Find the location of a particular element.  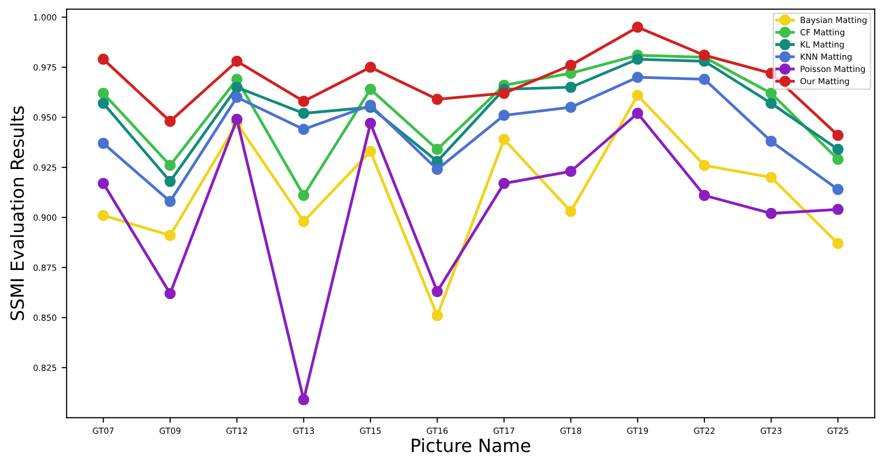

y-tick-label: 0.975 is located at coordinates (45, 67).